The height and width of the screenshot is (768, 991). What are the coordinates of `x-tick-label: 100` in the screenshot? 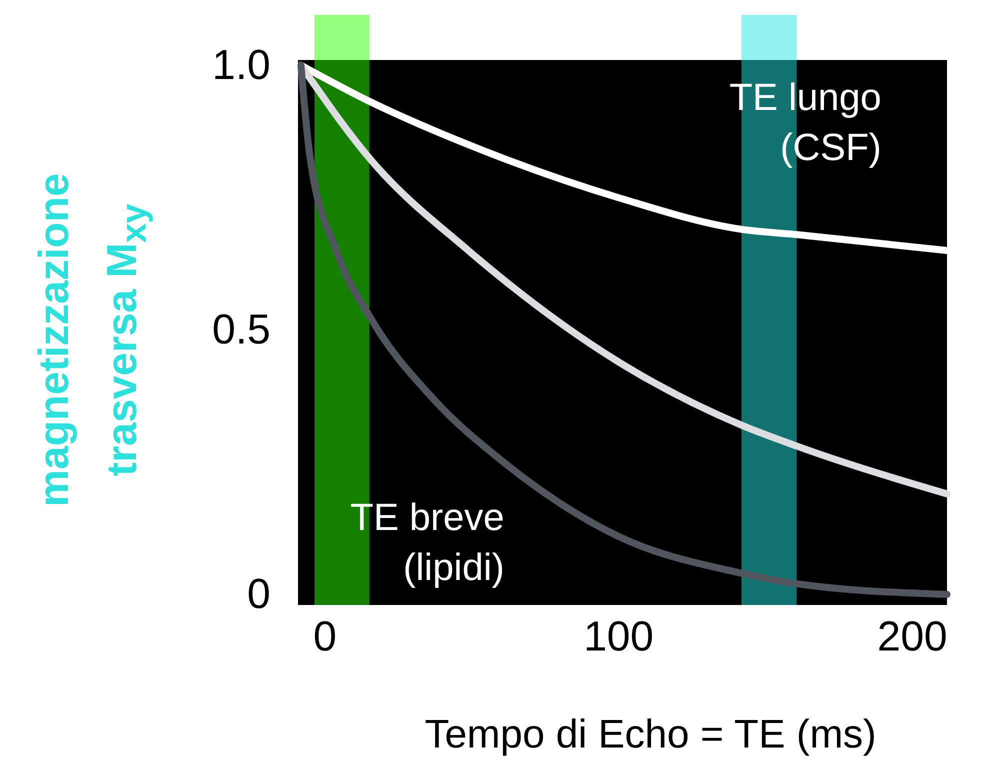 It's located at (619, 636).